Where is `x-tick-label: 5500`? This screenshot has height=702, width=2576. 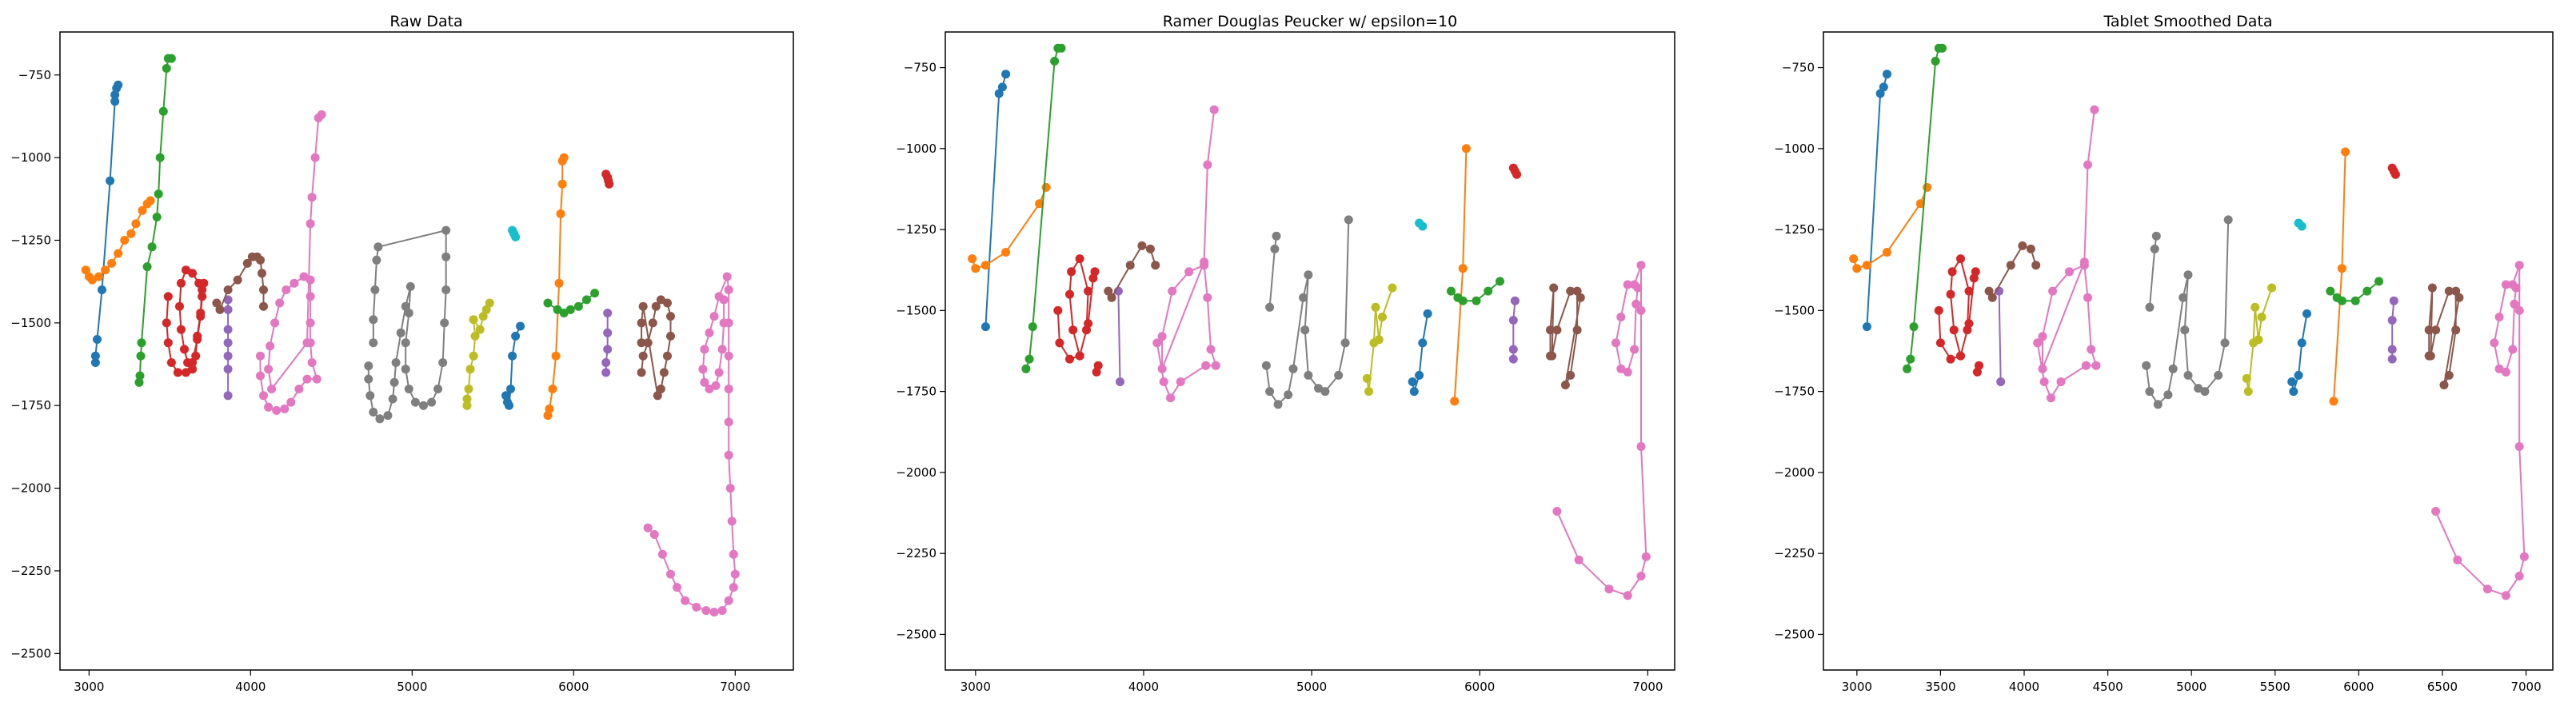
x-tick-label: 5500 is located at coordinates (2275, 687).